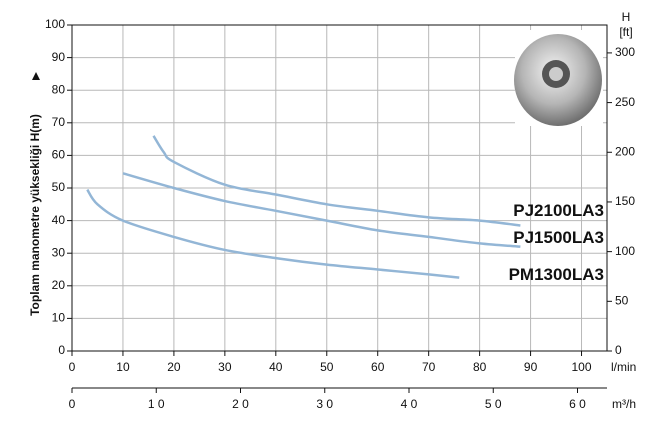 This screenshot has height=426, width=669. Describe the element at coordinates (480, 367) in the screenshot. I see `x-tick-label: 80` at that location.